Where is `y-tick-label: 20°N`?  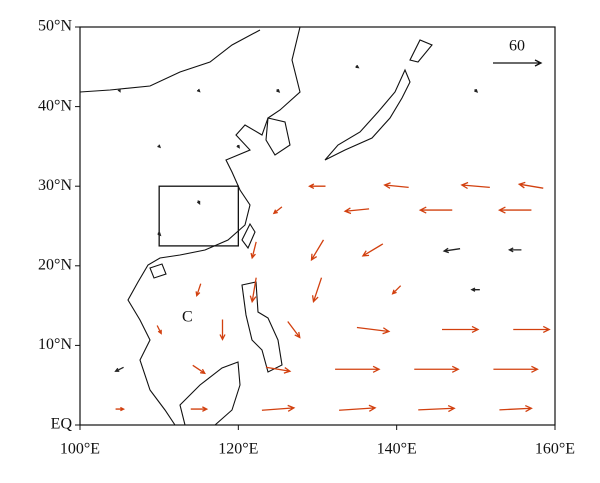 y-tick-label: 20°N is located at coordinates (55, 264).